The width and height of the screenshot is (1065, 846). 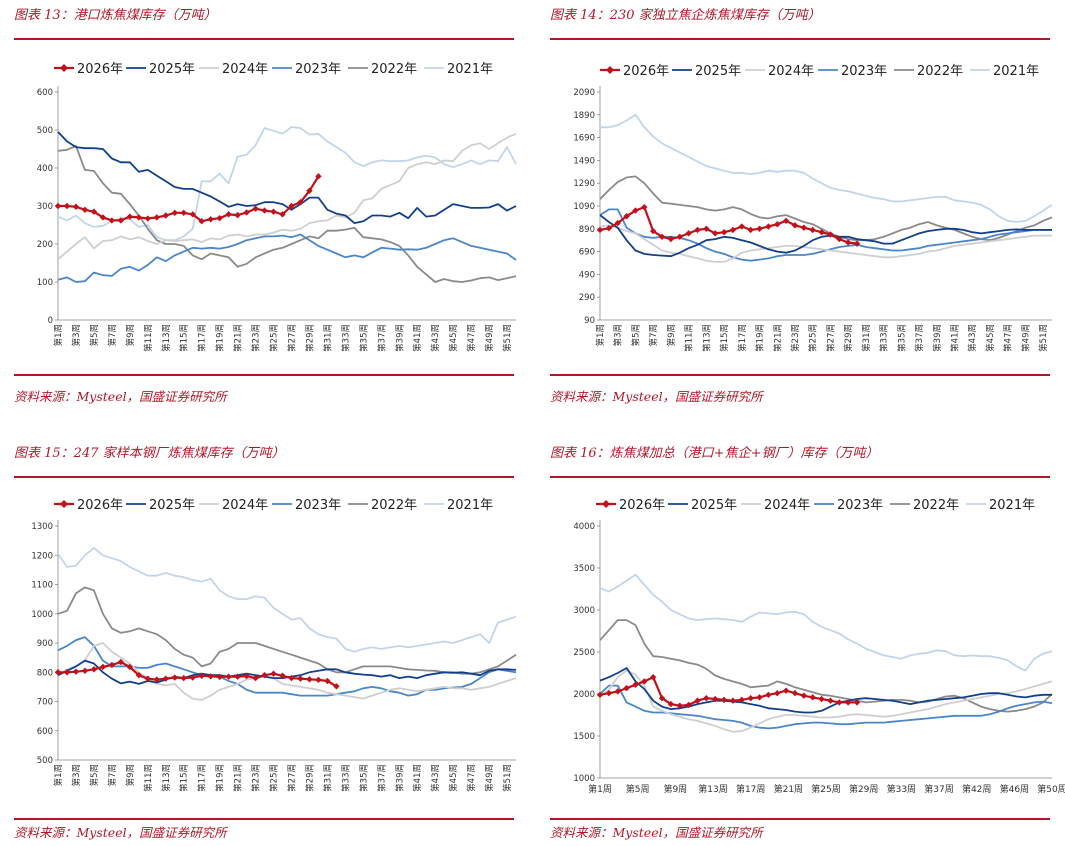 What do you see at coordinates (584, 611) in the screenshot?
I see `y-tick-label: 3000` at bounding box center [584, 611].